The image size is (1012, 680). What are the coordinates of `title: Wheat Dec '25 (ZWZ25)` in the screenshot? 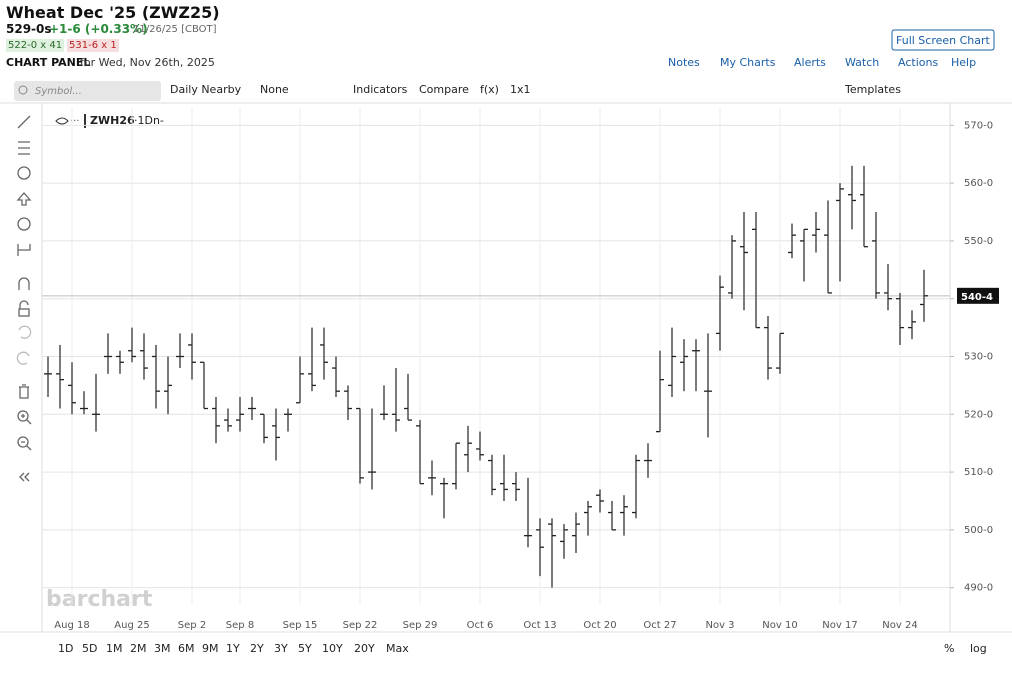 It's located at (113, 12).